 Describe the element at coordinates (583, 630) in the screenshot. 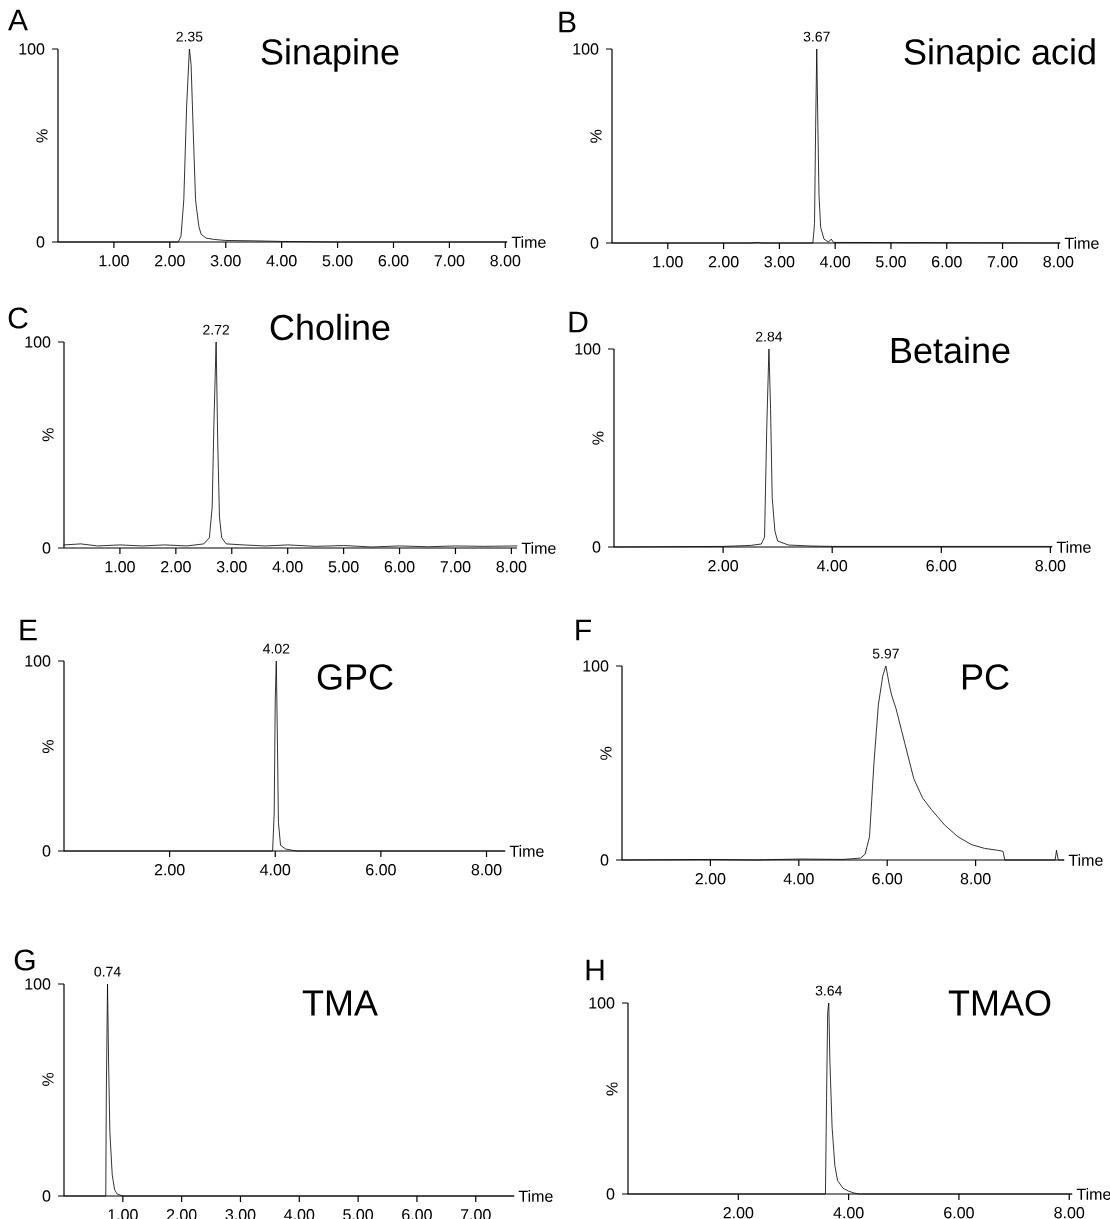

I see `text: F` at that location.